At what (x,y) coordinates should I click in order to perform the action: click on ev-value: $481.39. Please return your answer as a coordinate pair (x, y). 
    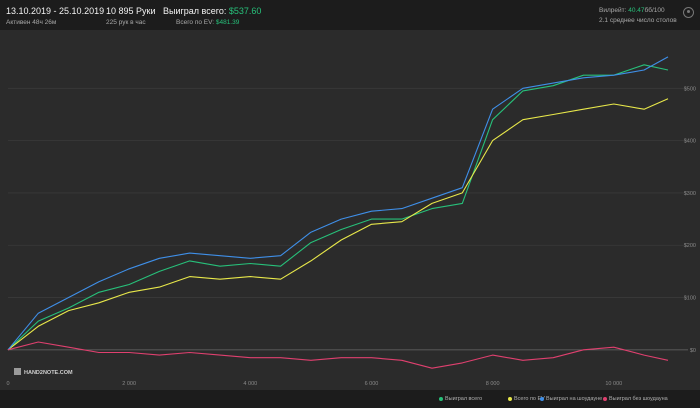
    Looking at the image, I should click on (227, 22).